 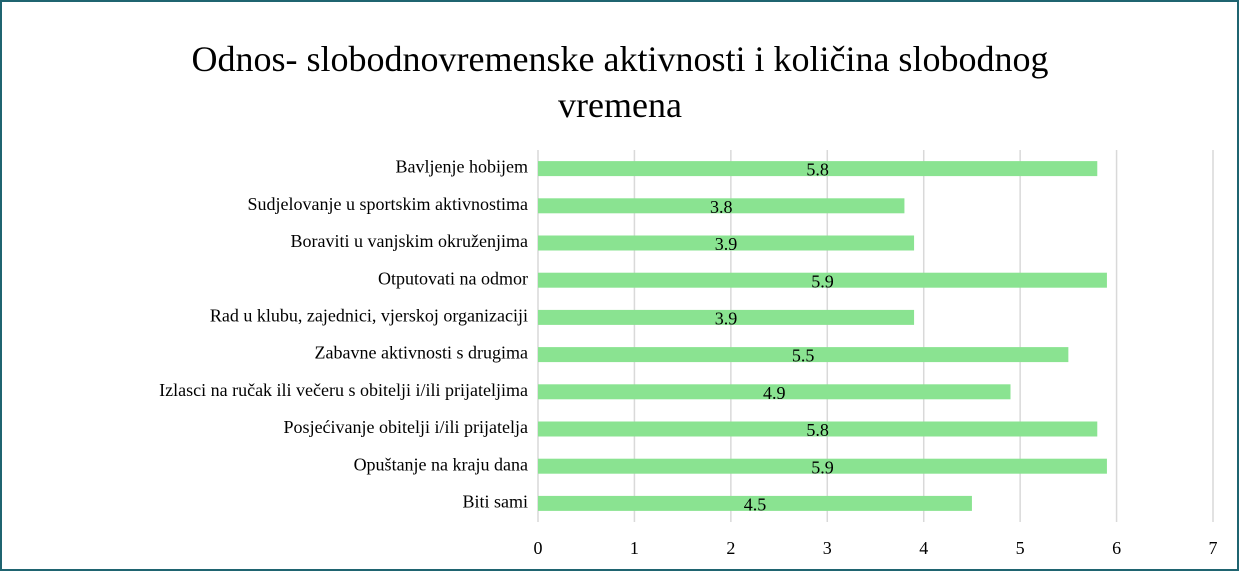 I want to click on data-label: 5.5, so click(x=803, y=356).